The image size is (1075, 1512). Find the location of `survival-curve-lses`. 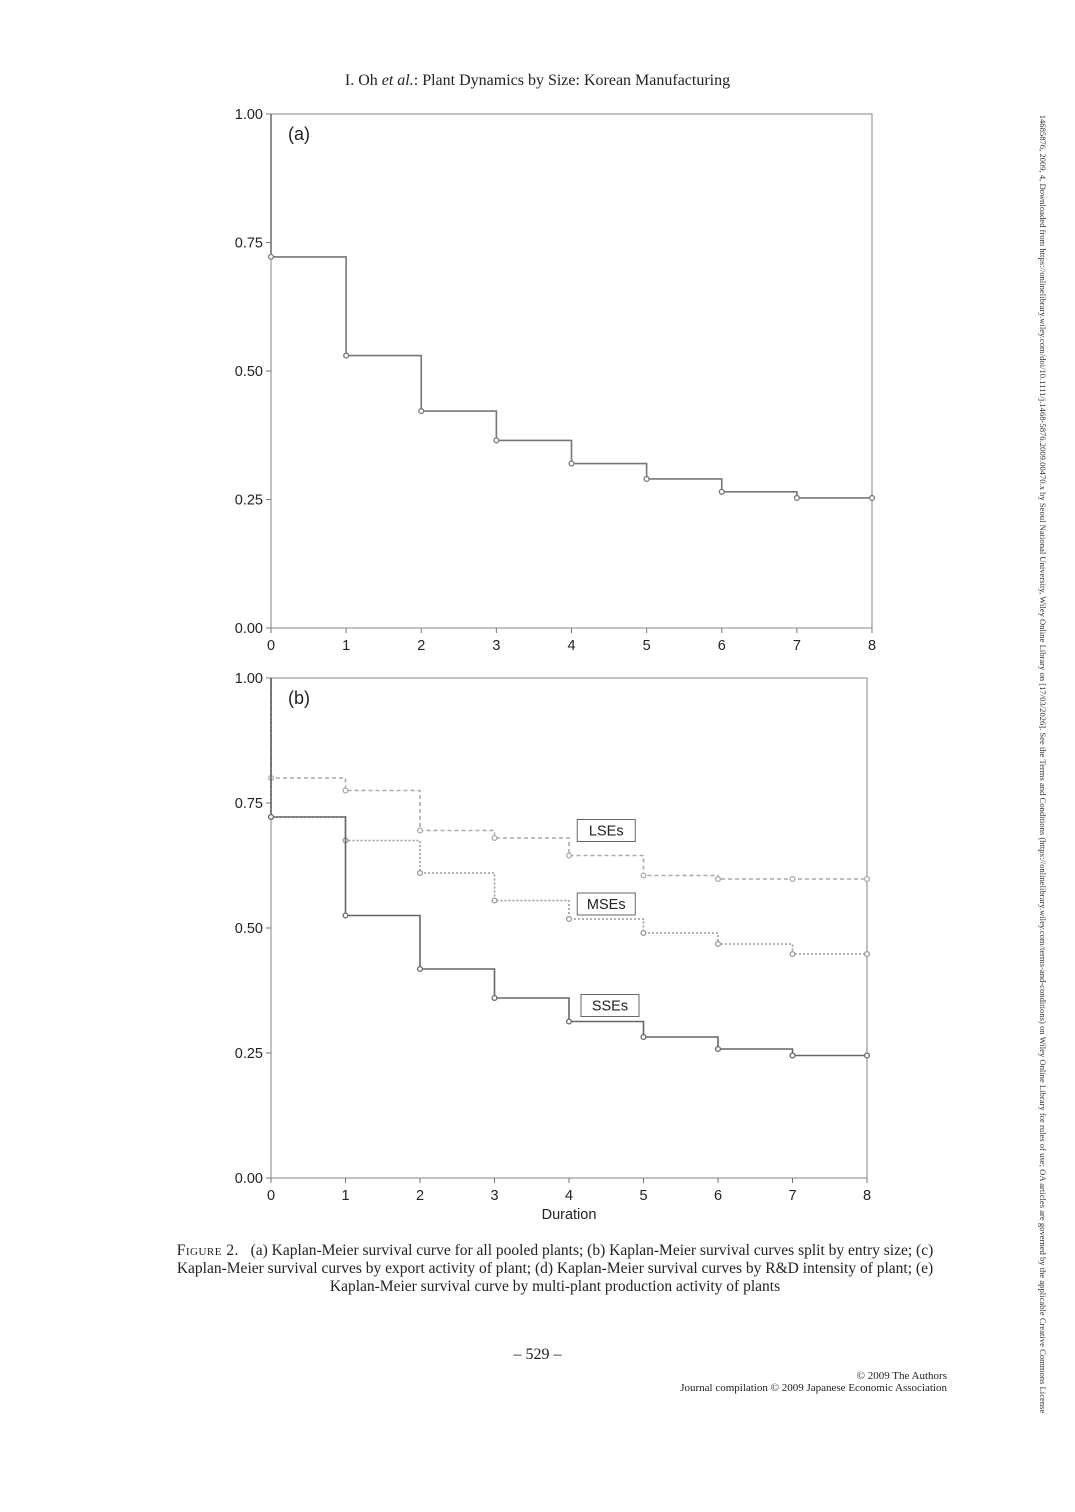

survival-curve-lses is located at coordinates (568, 779).